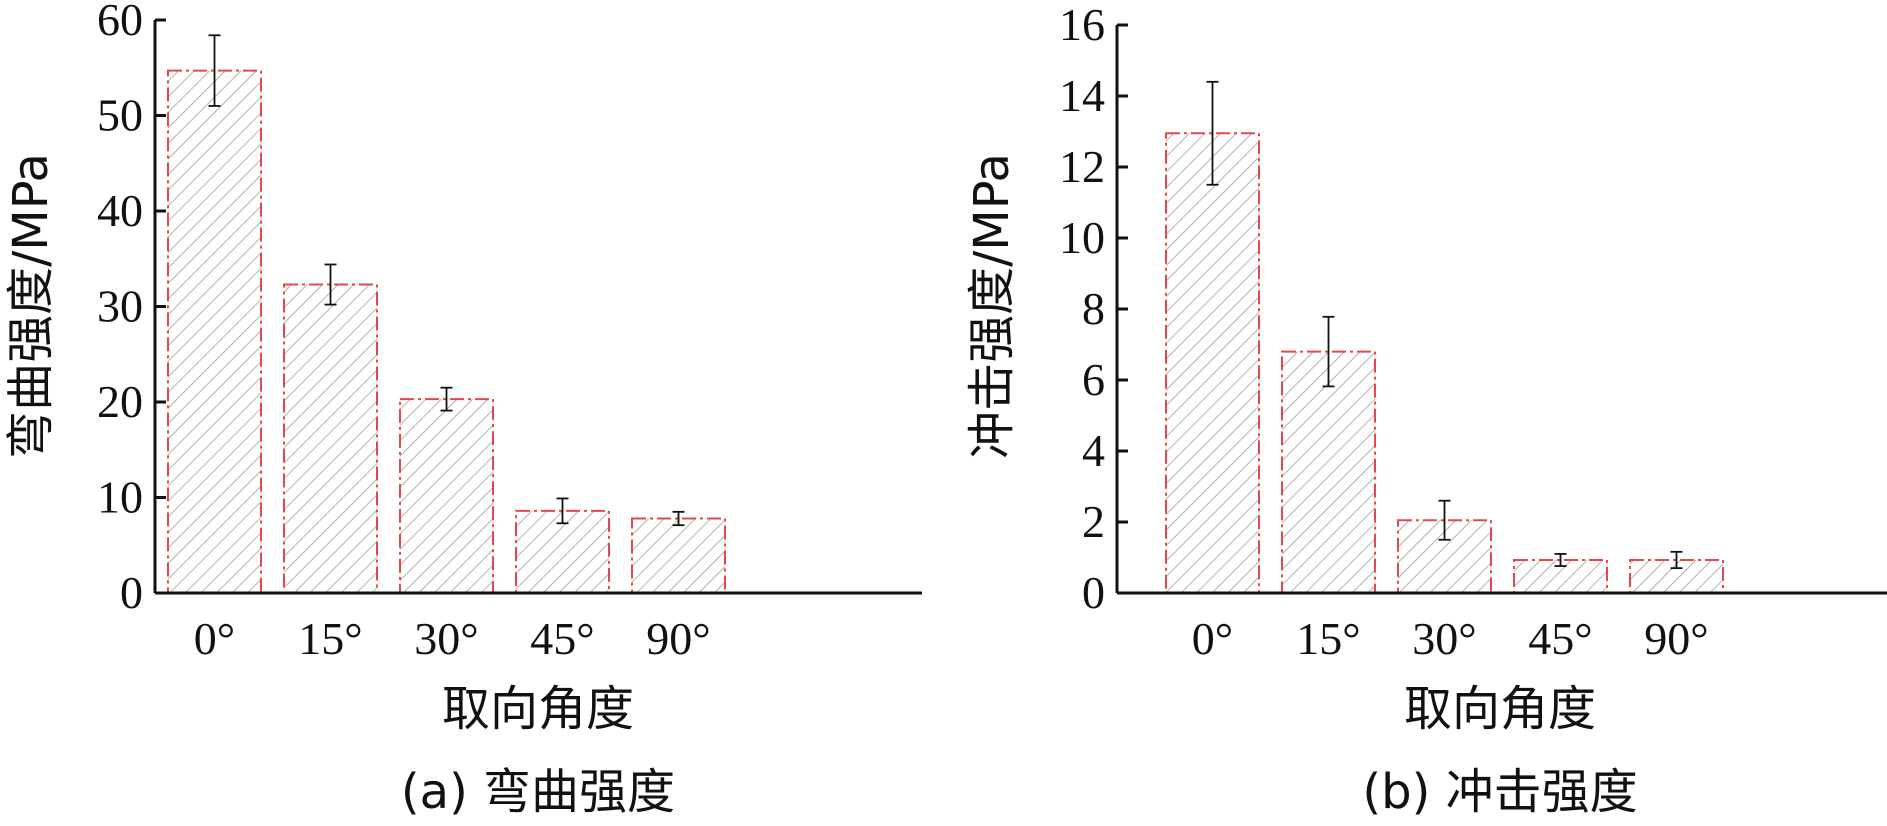 The height and width of the screenshot is (826, 1887). What do you see at coordinates (446, 638) in the screenshot?
I see `panel-a-x-tick-label: 30°` at bounding box center [446, 638].